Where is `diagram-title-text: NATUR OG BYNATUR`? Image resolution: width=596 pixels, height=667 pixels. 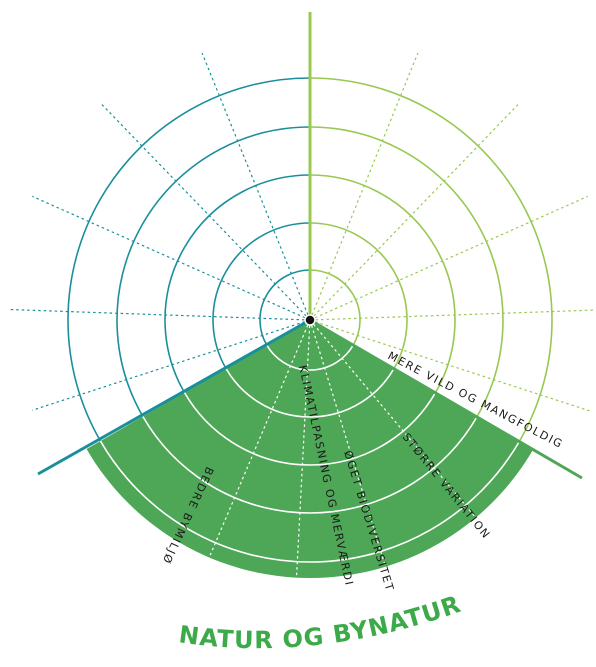 diagram-title-text: NATUR OG BYNATUR is located at coordinates (320, 622).